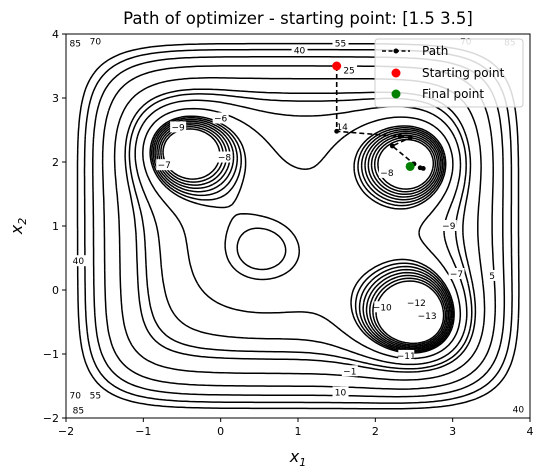 The height and width of the screenshot is (476, 544). I want to click on legend-final-label: Final point, so click(453, 94).